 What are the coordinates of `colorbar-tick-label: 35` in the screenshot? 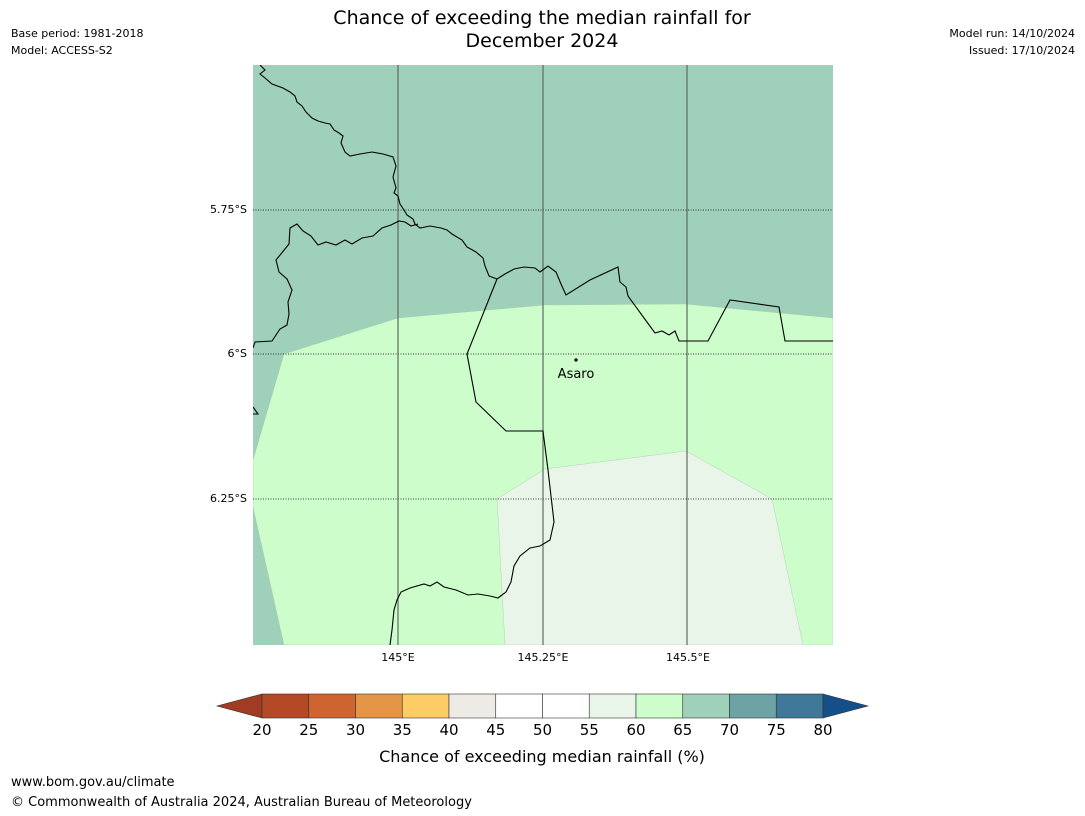 It's located at (402, 730).